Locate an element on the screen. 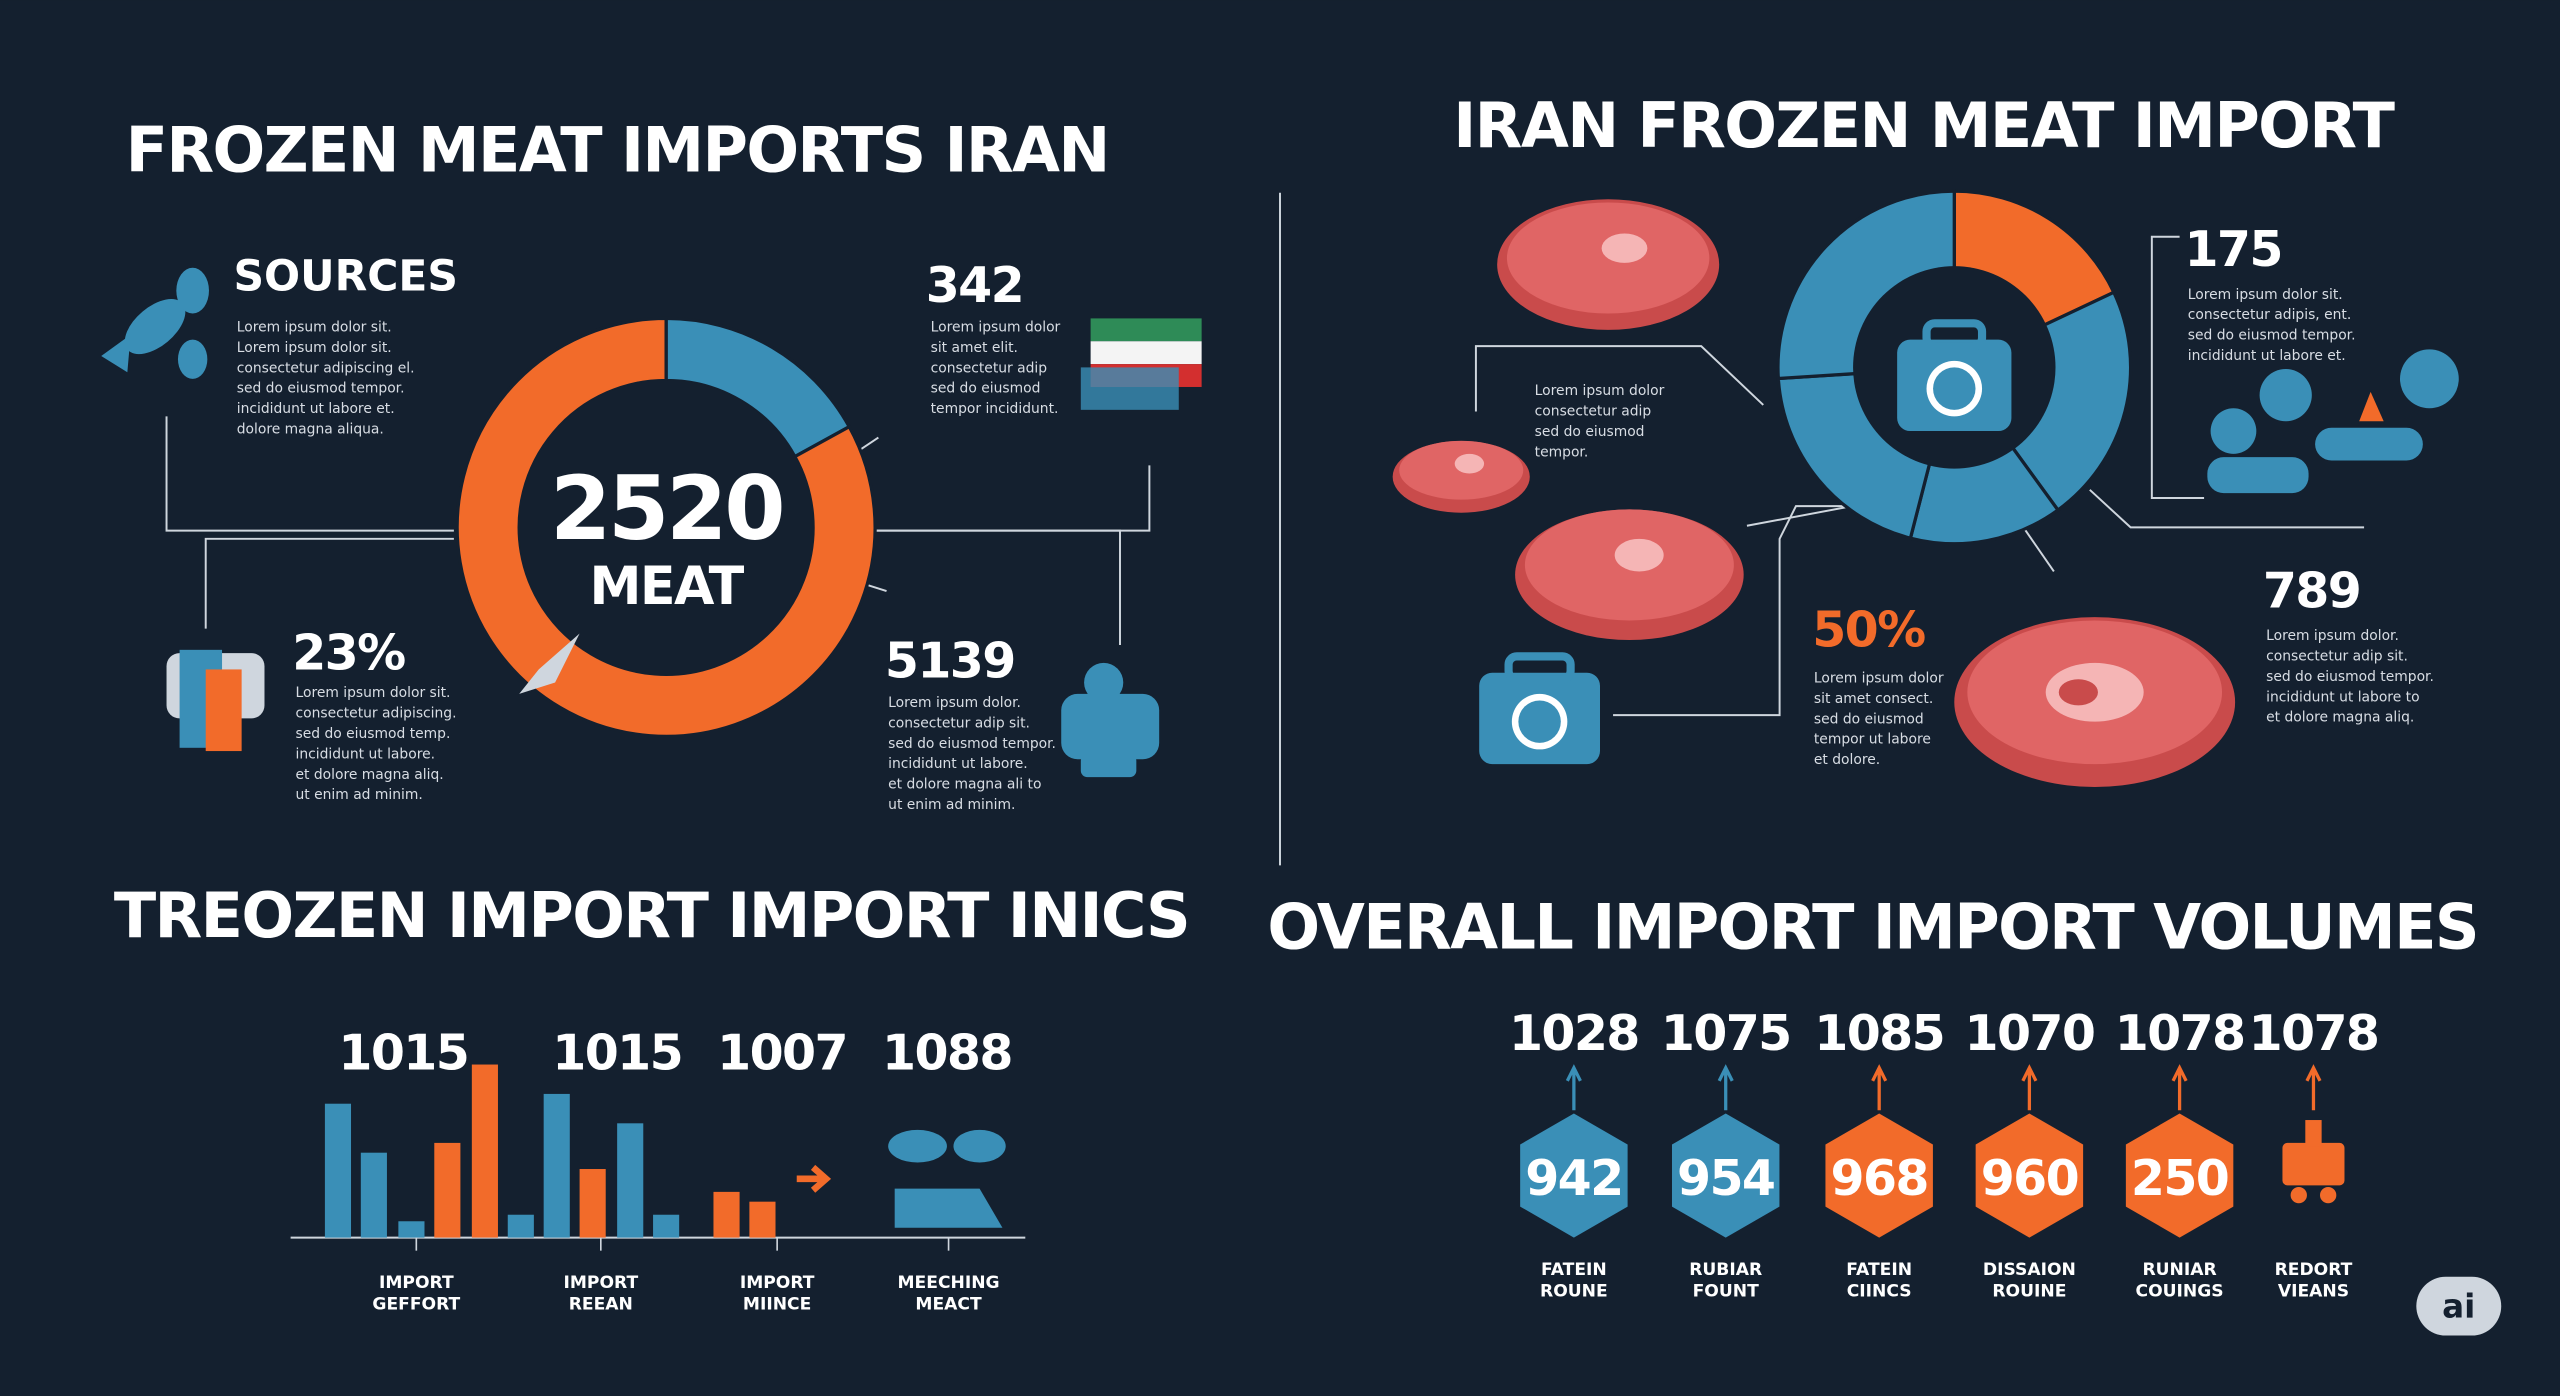  hex-value: 968 is located at coordinates (1879, 1178).